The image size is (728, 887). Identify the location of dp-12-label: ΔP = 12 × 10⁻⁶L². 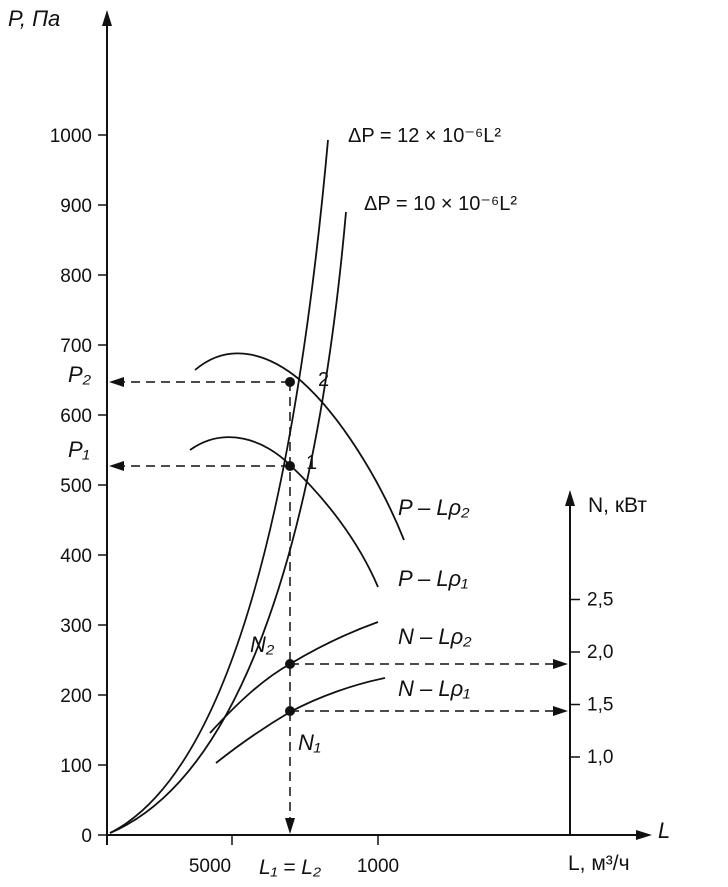
(424, 136).